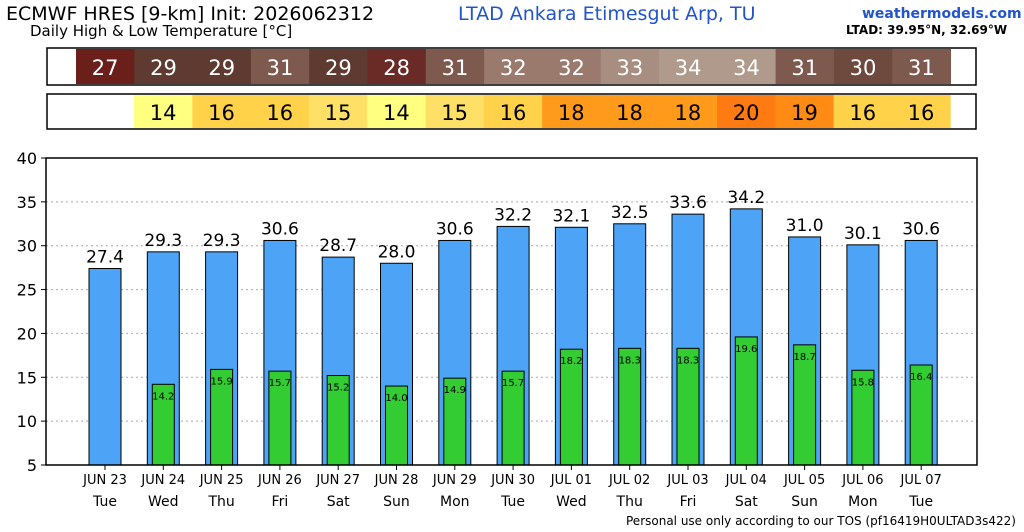 This screenshot has width=1024, height=532. What do you see at coordinates (455, 390) in the screenshot?
I see `low-bar-label: 14.9` at bounding box center [455, 390].